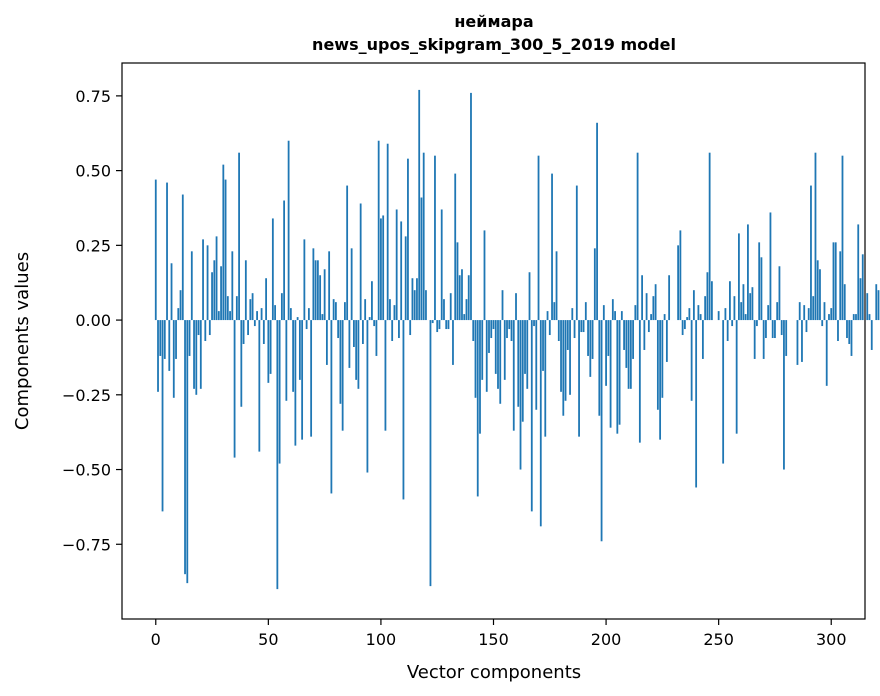  I want to click on x-axis-label: Vector components, so click(494, 672).